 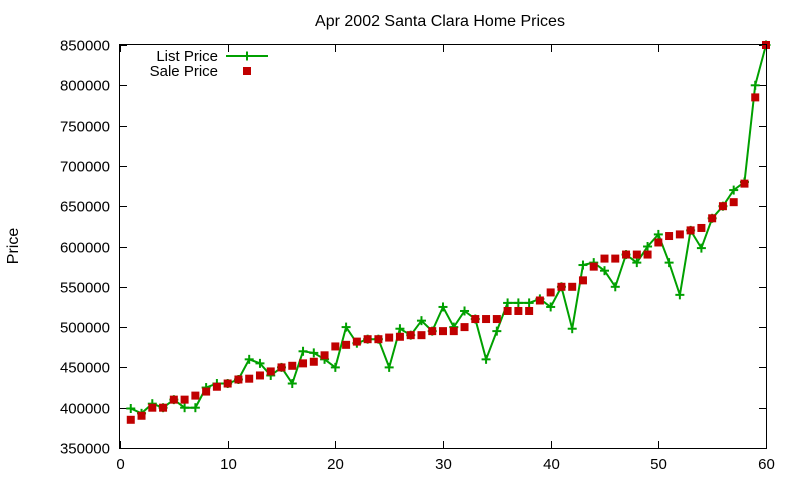 What do you see at coordinates (85, 127) in the screenshot?
I see `y-tick-label: 750000` at bounding box center [85, 127].